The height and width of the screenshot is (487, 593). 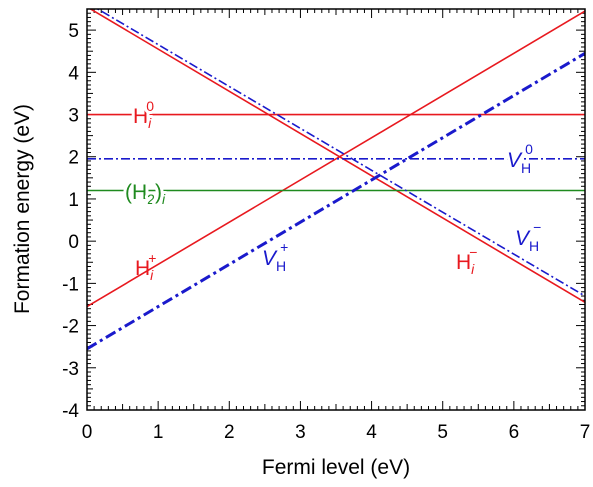 What do you see at coordinates (275, 256) in the screenshot?
I see `label-vhp: VH+` at bounding box center [275, 256].